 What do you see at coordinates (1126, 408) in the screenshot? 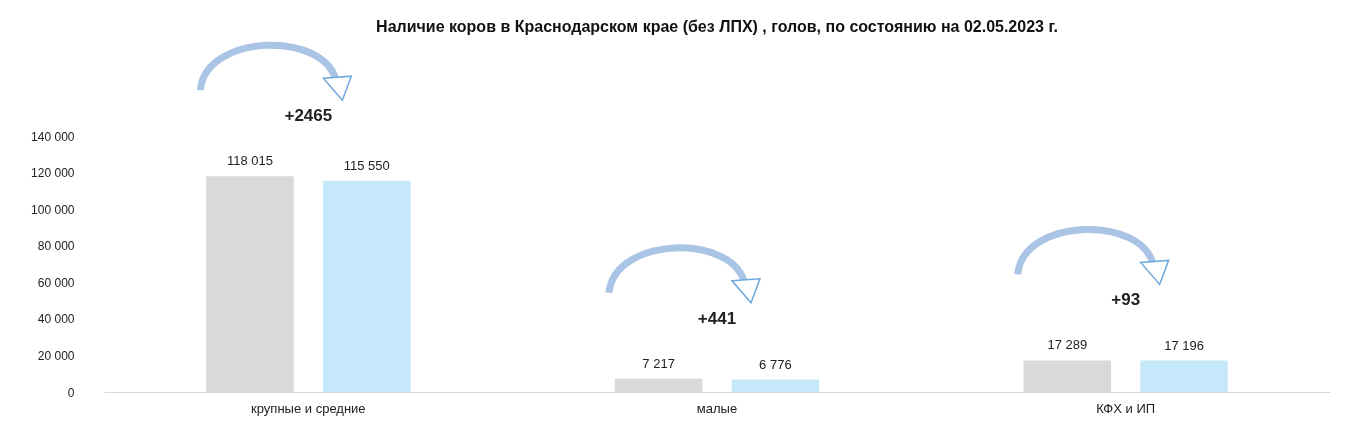
I see `x-tick-label: КФХ и ИП` at bounding box center [1126, 408].